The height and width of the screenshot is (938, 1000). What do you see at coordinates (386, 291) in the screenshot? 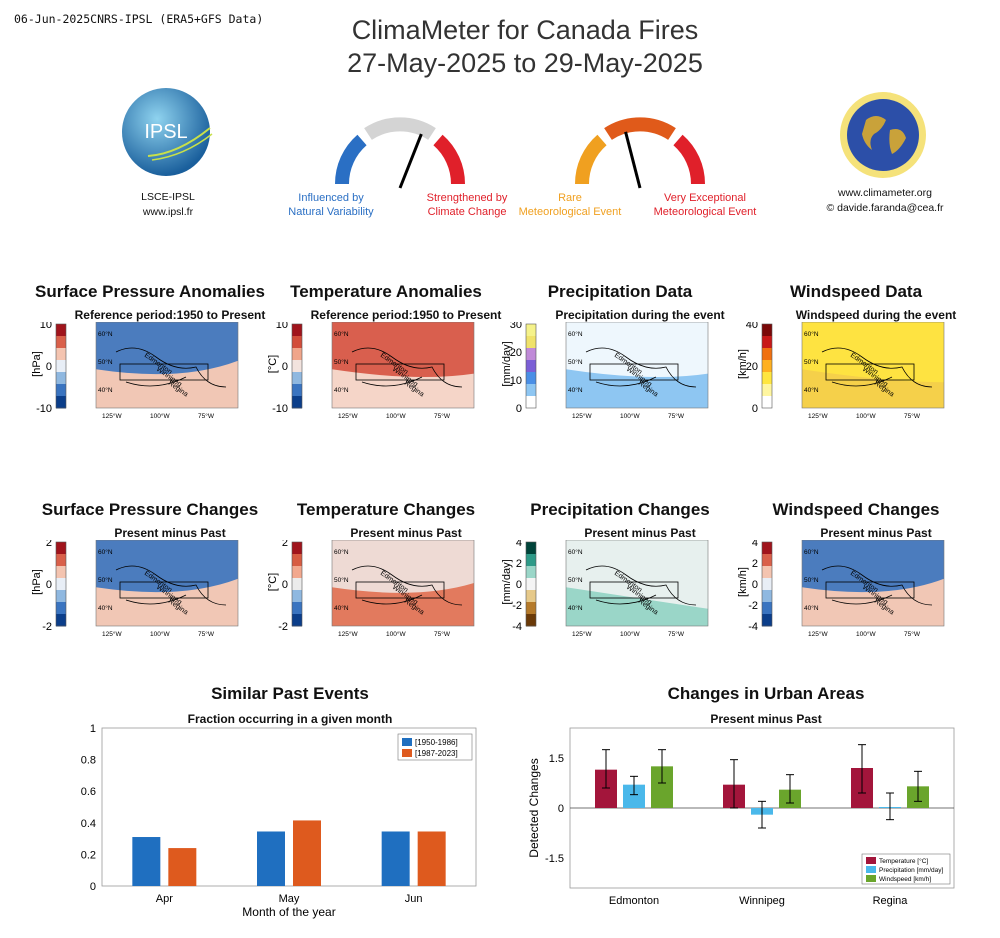
I see `map-title: Temperature Anomalies` at bounding box center [386, 291].